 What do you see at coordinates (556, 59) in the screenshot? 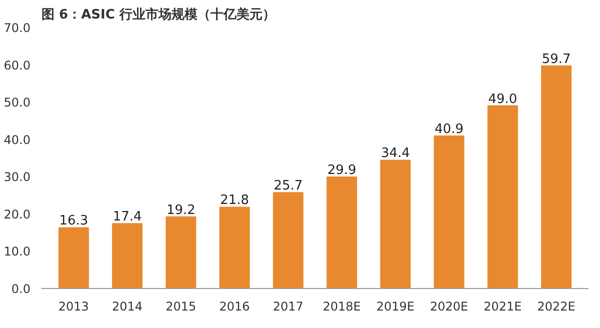
I see `data-label: 59.7` at bounding box center [556, 59].